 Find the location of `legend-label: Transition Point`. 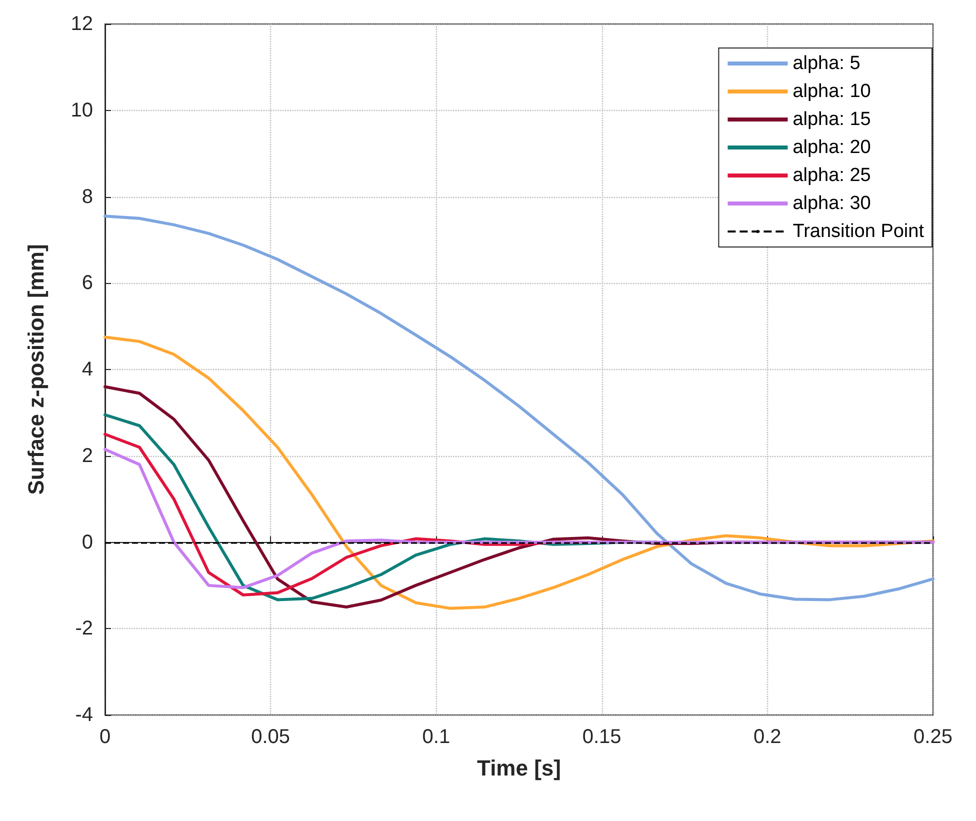

legend-label: Transition Point is located at coordinates (858, 231).